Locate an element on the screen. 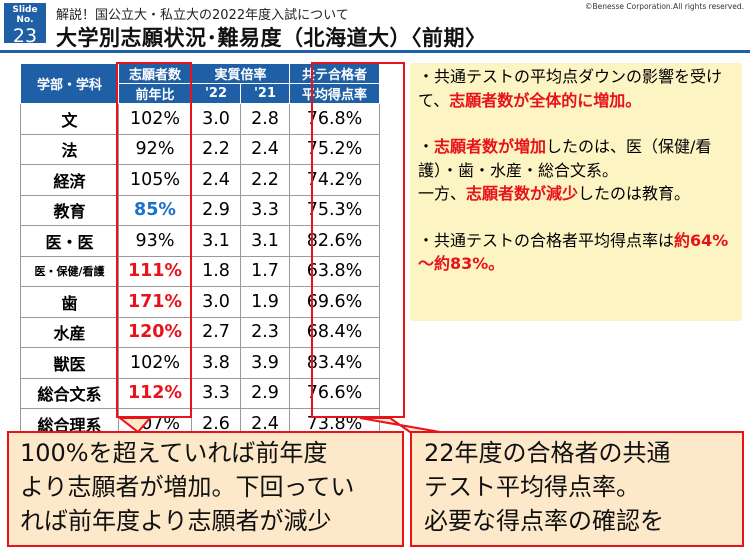 This screenshot has height=548, width=750. note-emphasis: 志願者数が減少 is located at coordinates (522, 193).